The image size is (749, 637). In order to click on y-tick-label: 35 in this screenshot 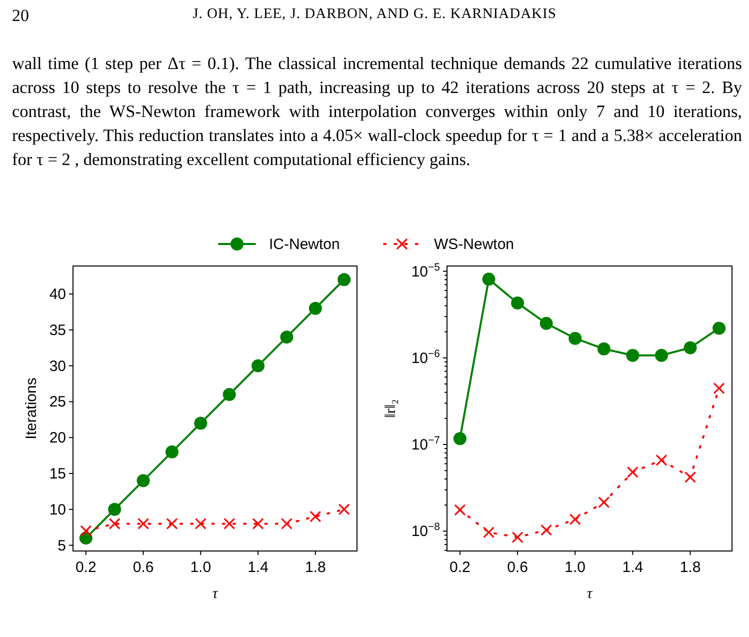, I will do `click(57, 330)`.